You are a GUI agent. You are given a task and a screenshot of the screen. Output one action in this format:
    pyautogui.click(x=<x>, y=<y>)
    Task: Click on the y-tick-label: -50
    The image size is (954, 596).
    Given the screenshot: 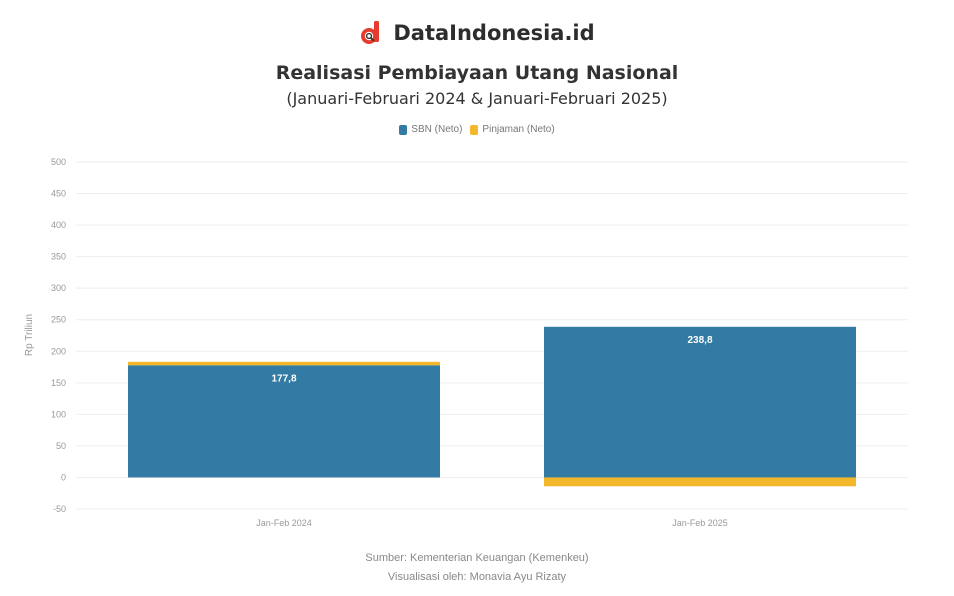 What is the action you would take?
    pyautogui.click(x=59, y=509)
    